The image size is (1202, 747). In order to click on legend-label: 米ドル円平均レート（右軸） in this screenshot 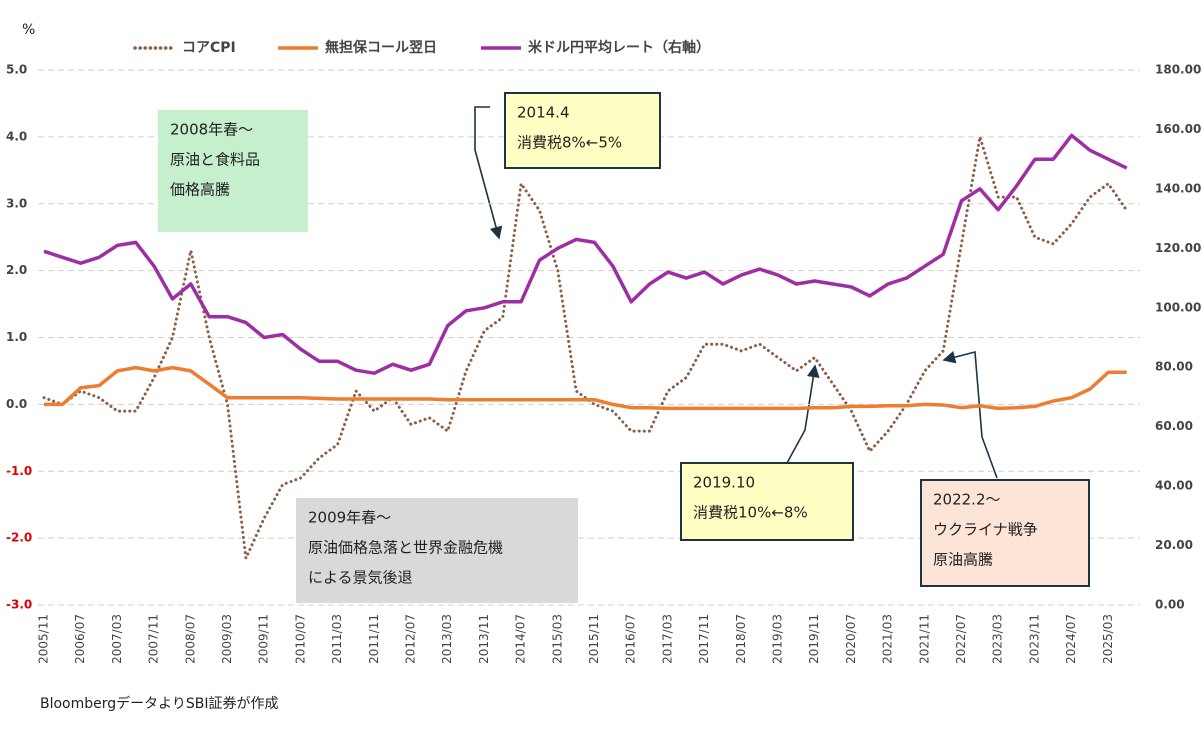, I will do `click(619, 47)`.